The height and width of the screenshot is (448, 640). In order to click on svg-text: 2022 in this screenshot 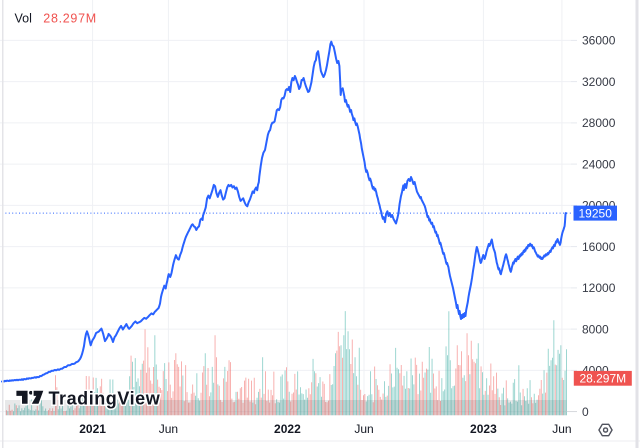, I will do `click(287, 429)`.